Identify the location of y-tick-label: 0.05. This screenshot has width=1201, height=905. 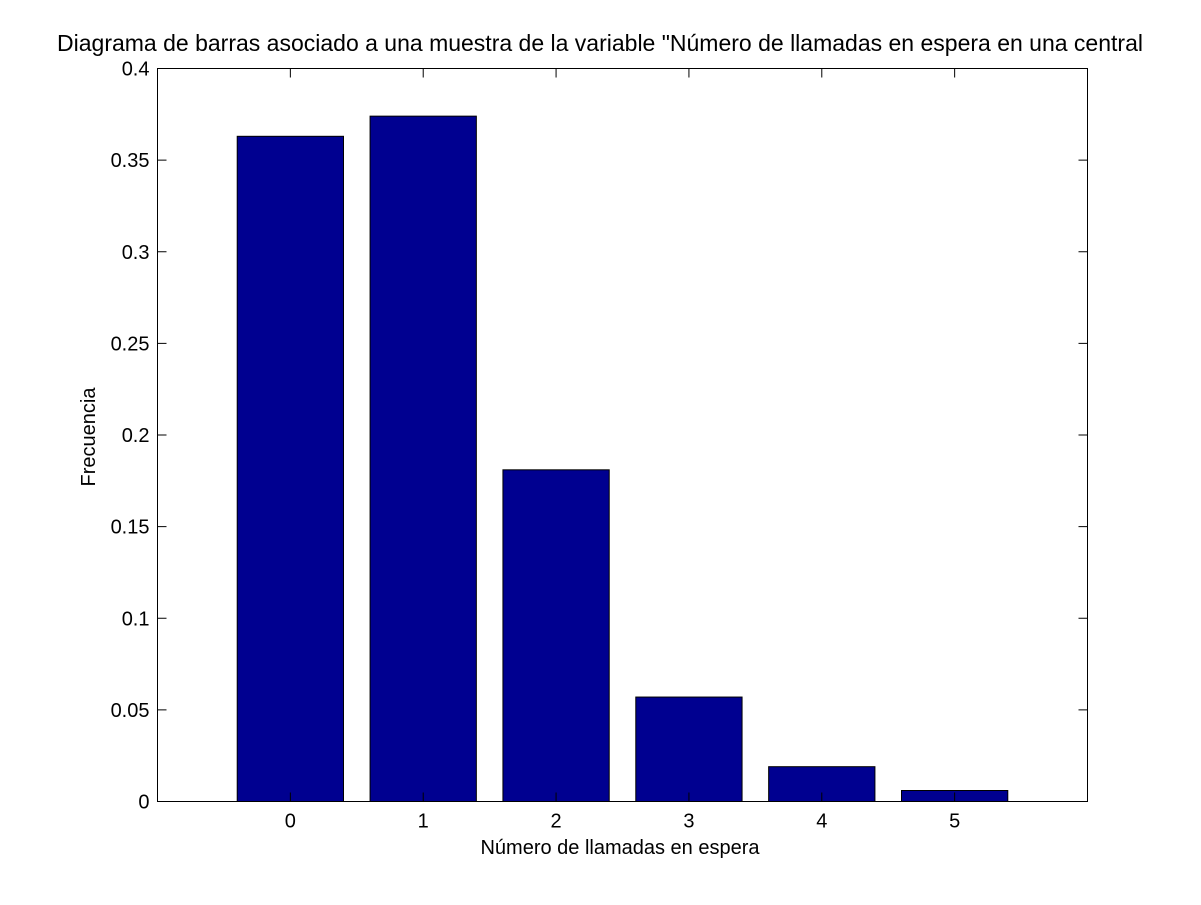
(130, 711).